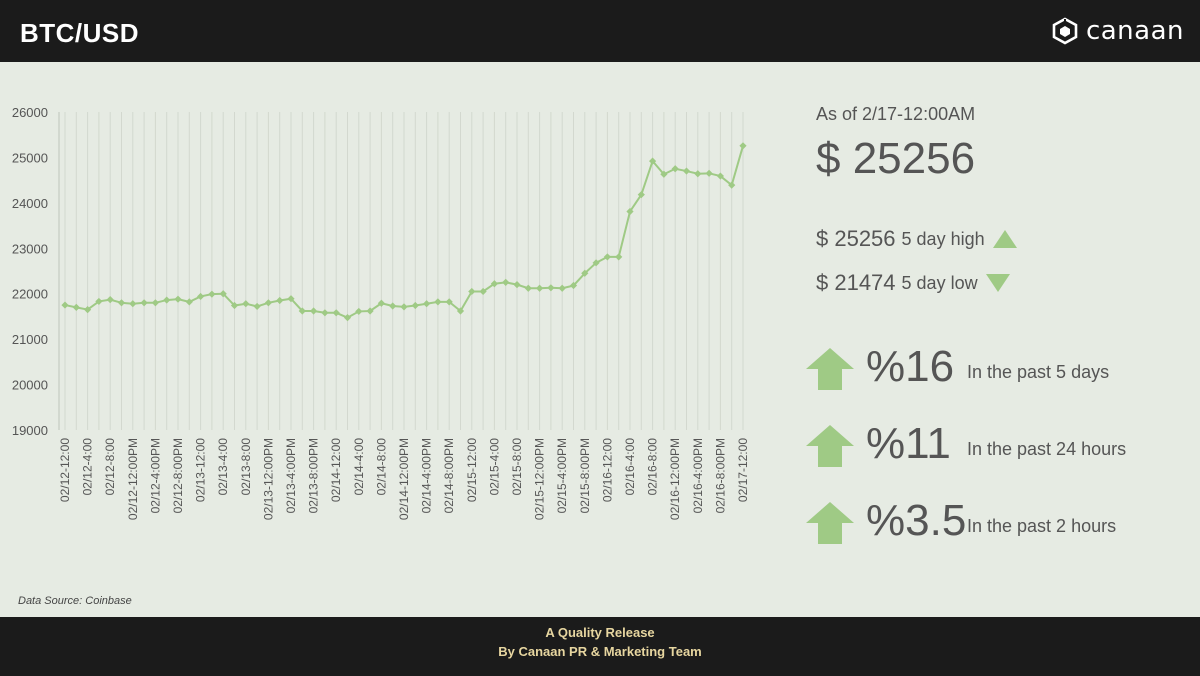  I want to click on x-tick-label: 02/12-8:00PM, so click(178, 475).